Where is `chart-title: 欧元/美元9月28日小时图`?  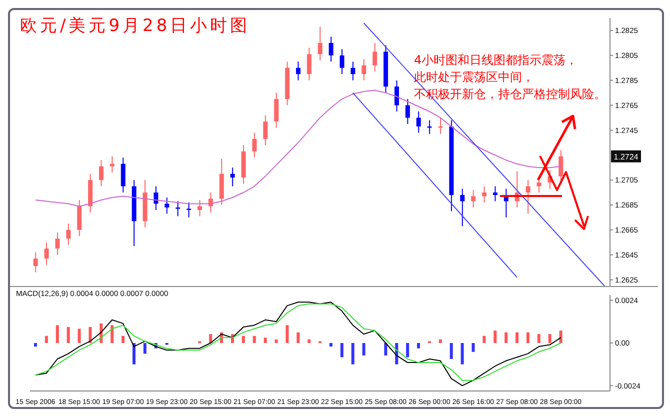
chart-title: 欧元/美元9月28日小时图 is located at coordinates (135, 26).